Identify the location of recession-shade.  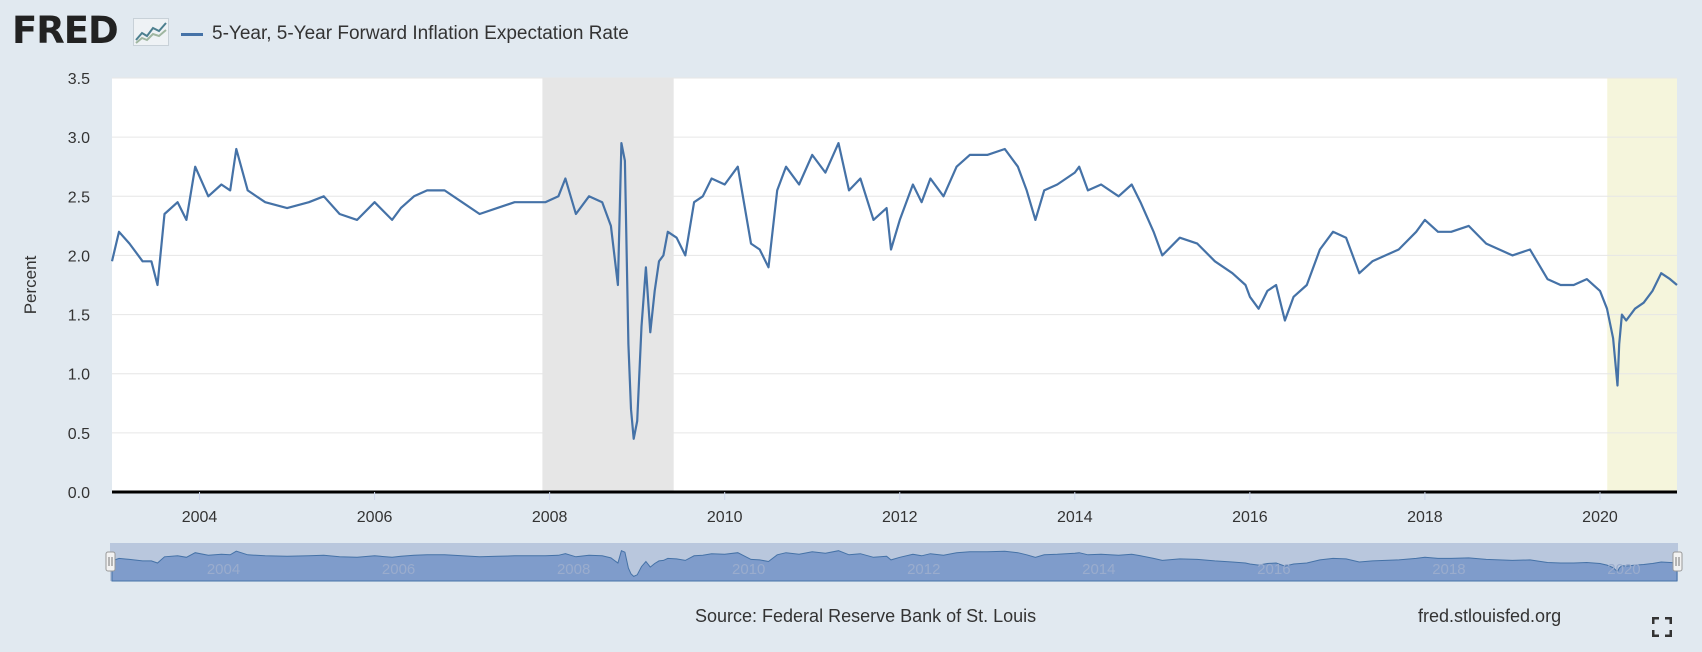
(608, 285).